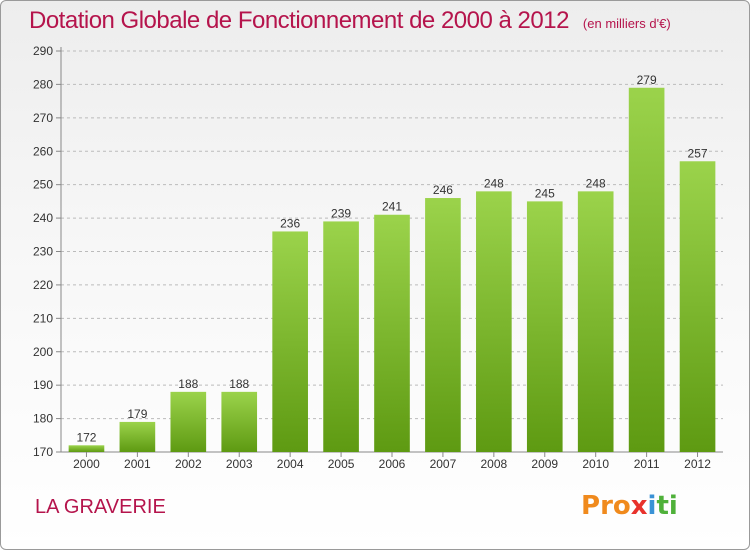  What do you see at coordinates (43, 385) in the screenshot?
I see `y-tick-label: 190` at bounding box center [43, 385].